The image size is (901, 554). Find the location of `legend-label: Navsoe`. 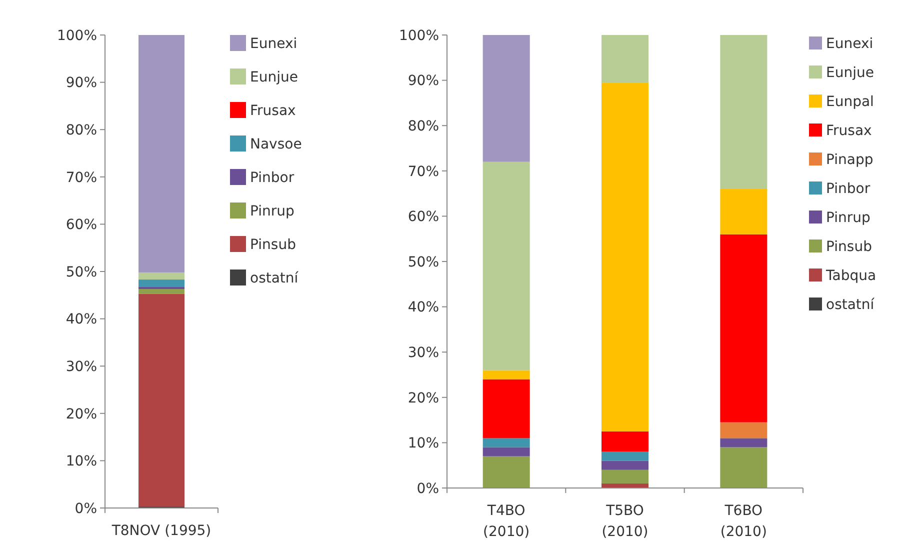

legend-label: Navsoe is located at coordinates (276, 144).